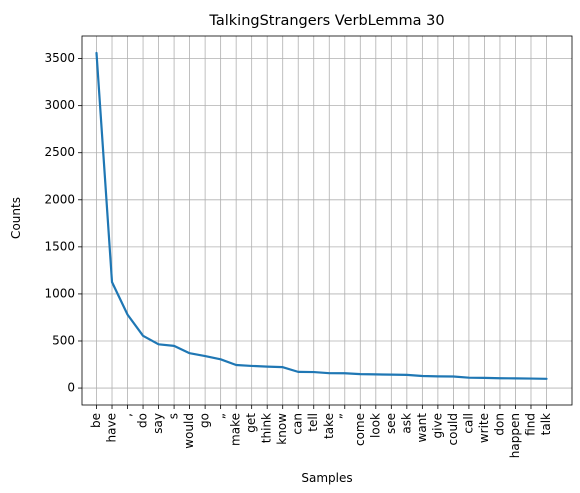 This screenshot has height=493, width=580. What do you see at coordinates (220, 416) in the screenshot?
I see `x-tick-label: „` at bounding box center [220, 416].